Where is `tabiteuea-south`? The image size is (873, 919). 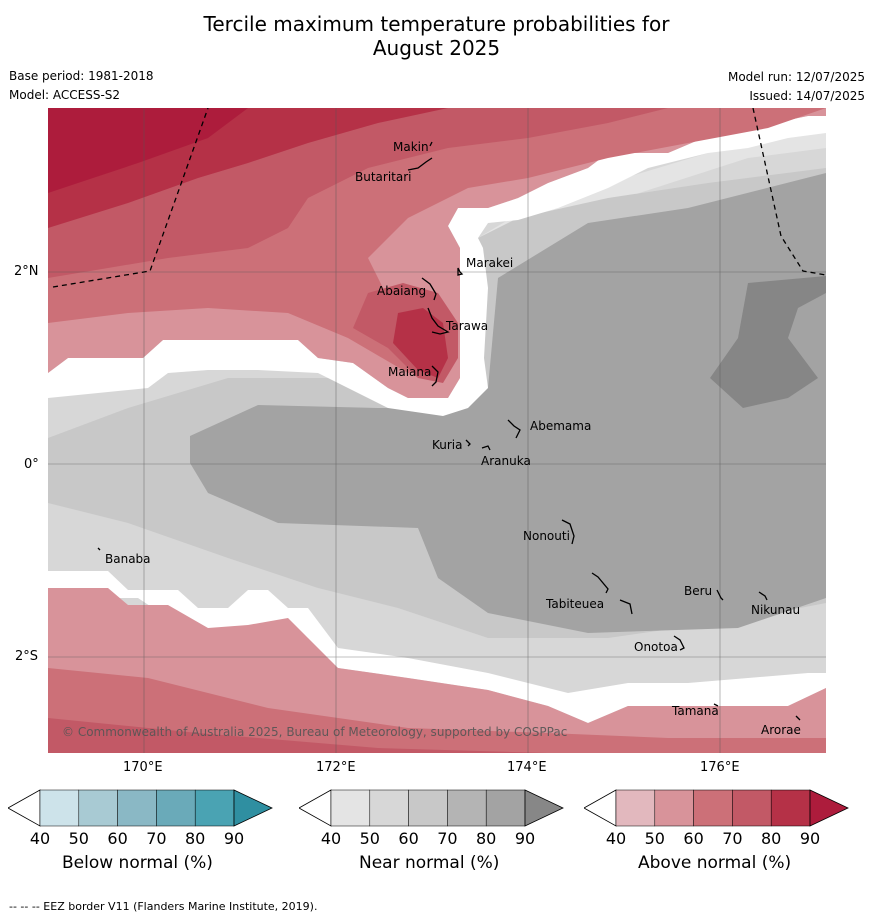
tabiteuea-south is located at coordinates (626, 607).